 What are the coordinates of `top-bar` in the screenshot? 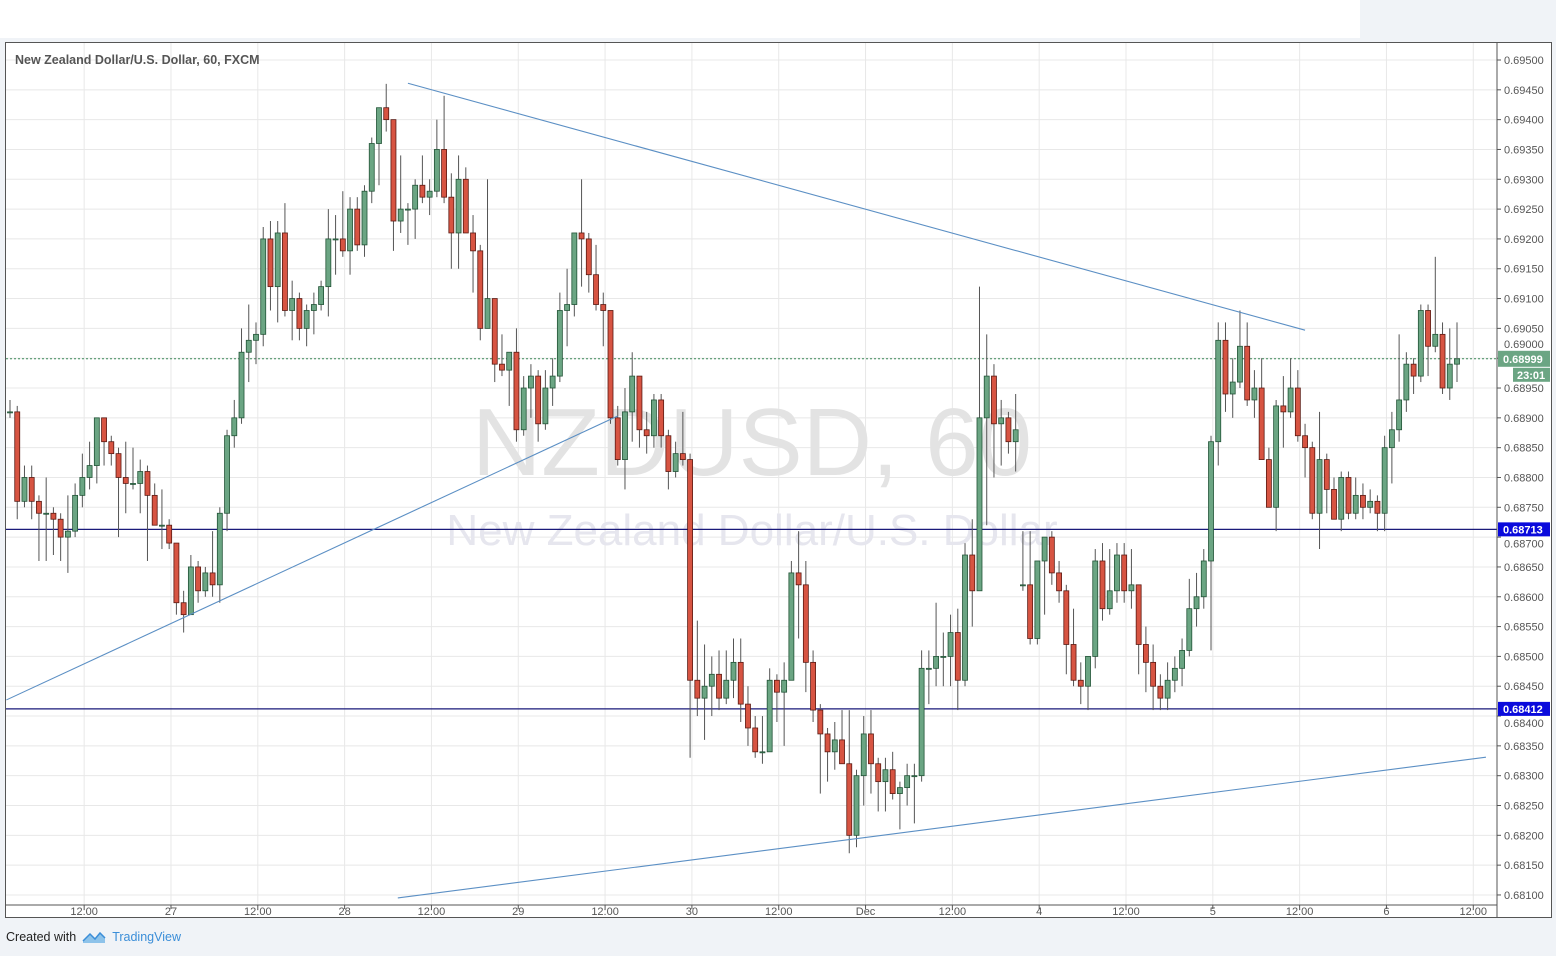 It's located at (680, 19).